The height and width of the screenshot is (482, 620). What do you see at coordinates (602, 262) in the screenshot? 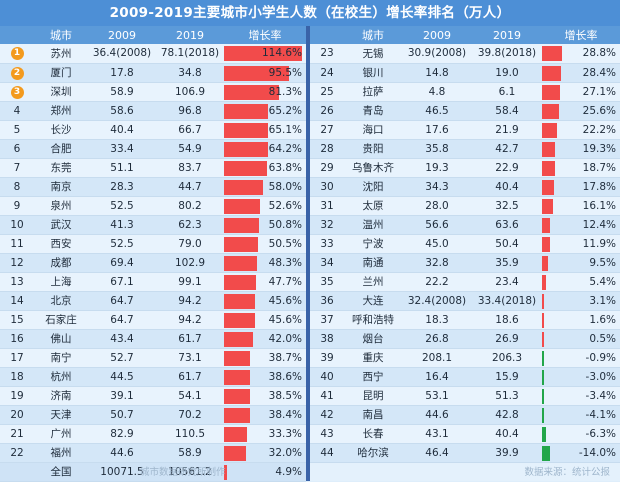
I see `growth-rate-label: 9.5%` at bounding box center [602, 262].